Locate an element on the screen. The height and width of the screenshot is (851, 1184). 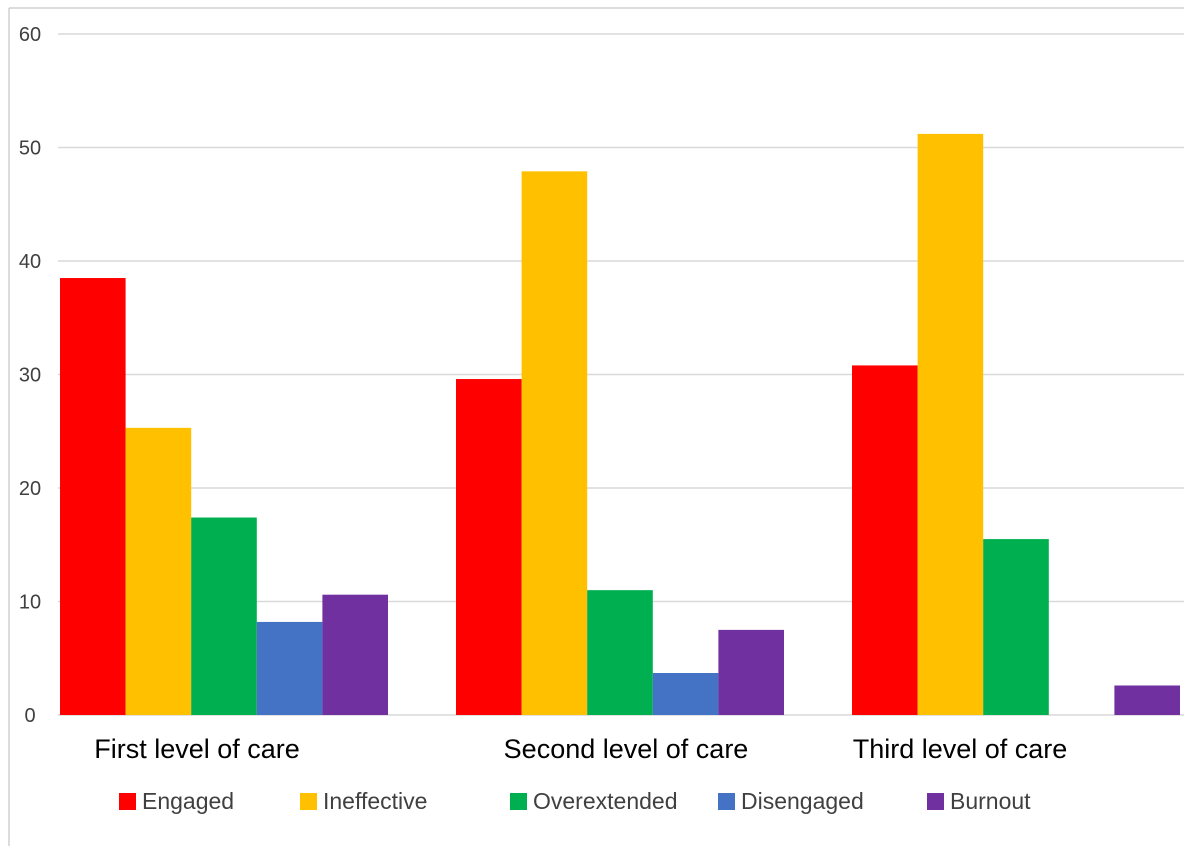
x-category-label: Second level of care is located at coordinates (626, 749).